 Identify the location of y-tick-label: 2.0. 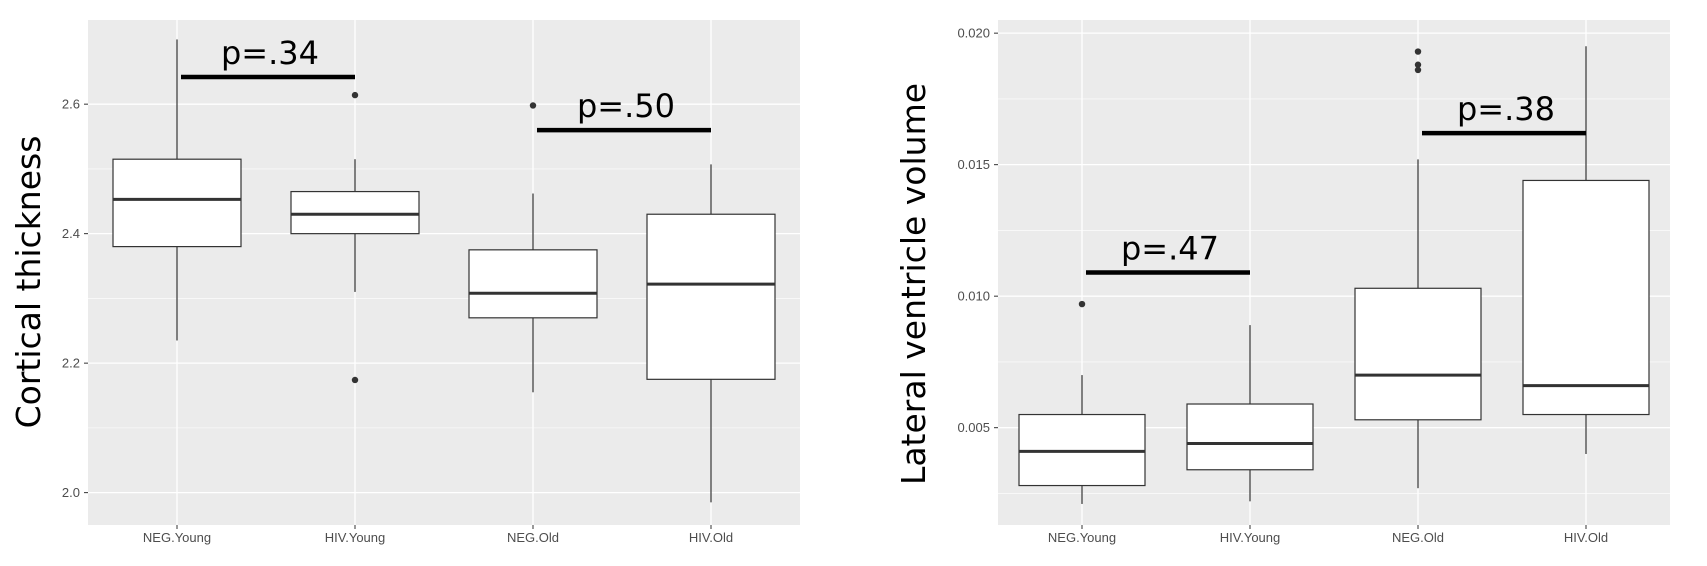
(71, 492).